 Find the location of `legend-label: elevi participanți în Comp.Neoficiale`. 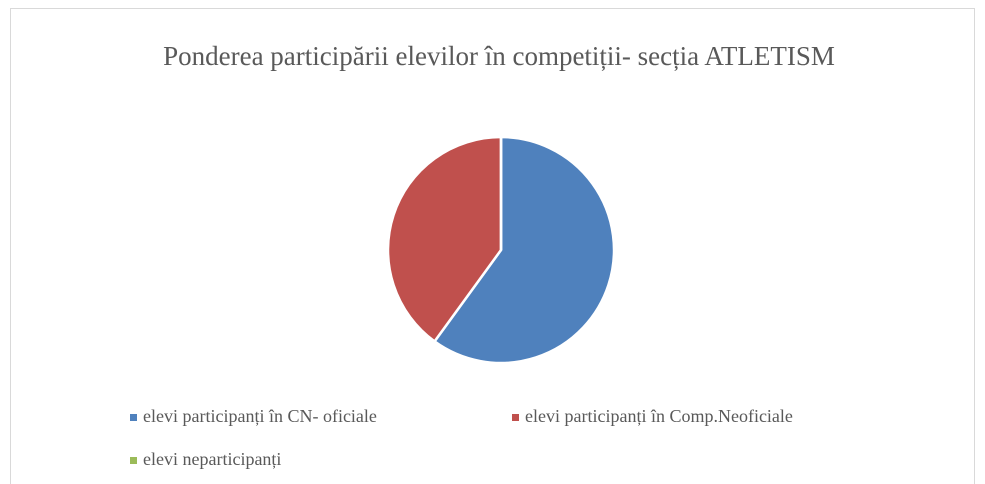

legend-label: elevi participanți în Comp.Neoficiale is located at coordinates (659, 416).